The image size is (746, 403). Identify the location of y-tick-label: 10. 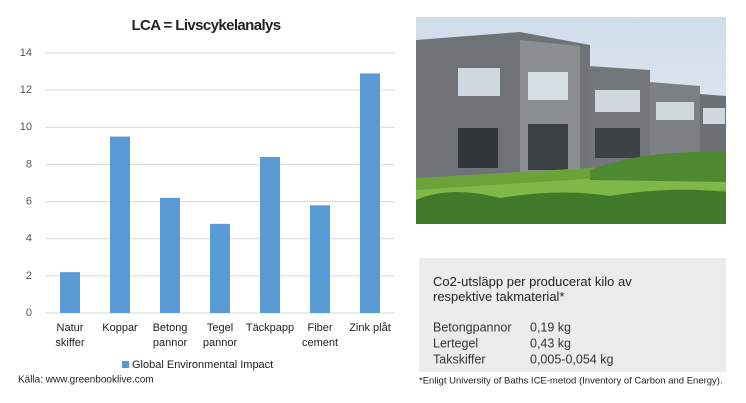
(26, 127).